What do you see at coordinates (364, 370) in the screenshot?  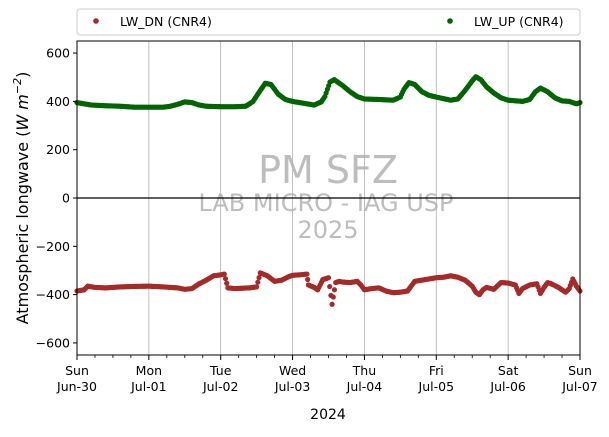 I see `x-tick-label-day: Thu` at bounding box center [364, 370].